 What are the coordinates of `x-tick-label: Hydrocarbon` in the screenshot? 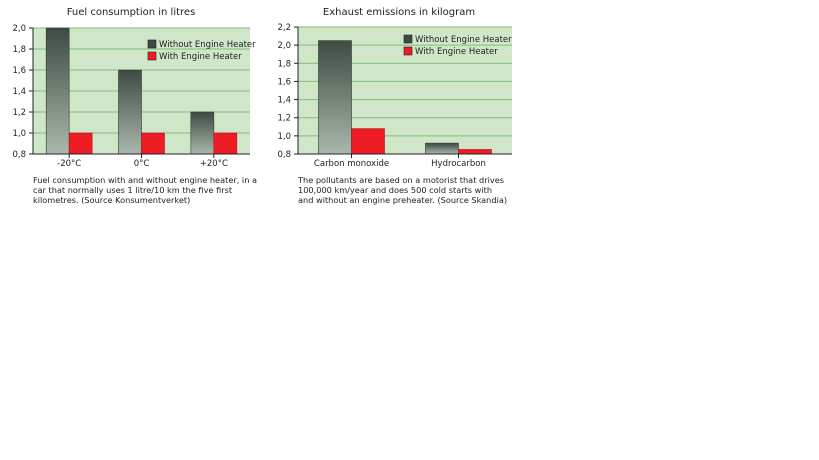 It's located at (458, 164).